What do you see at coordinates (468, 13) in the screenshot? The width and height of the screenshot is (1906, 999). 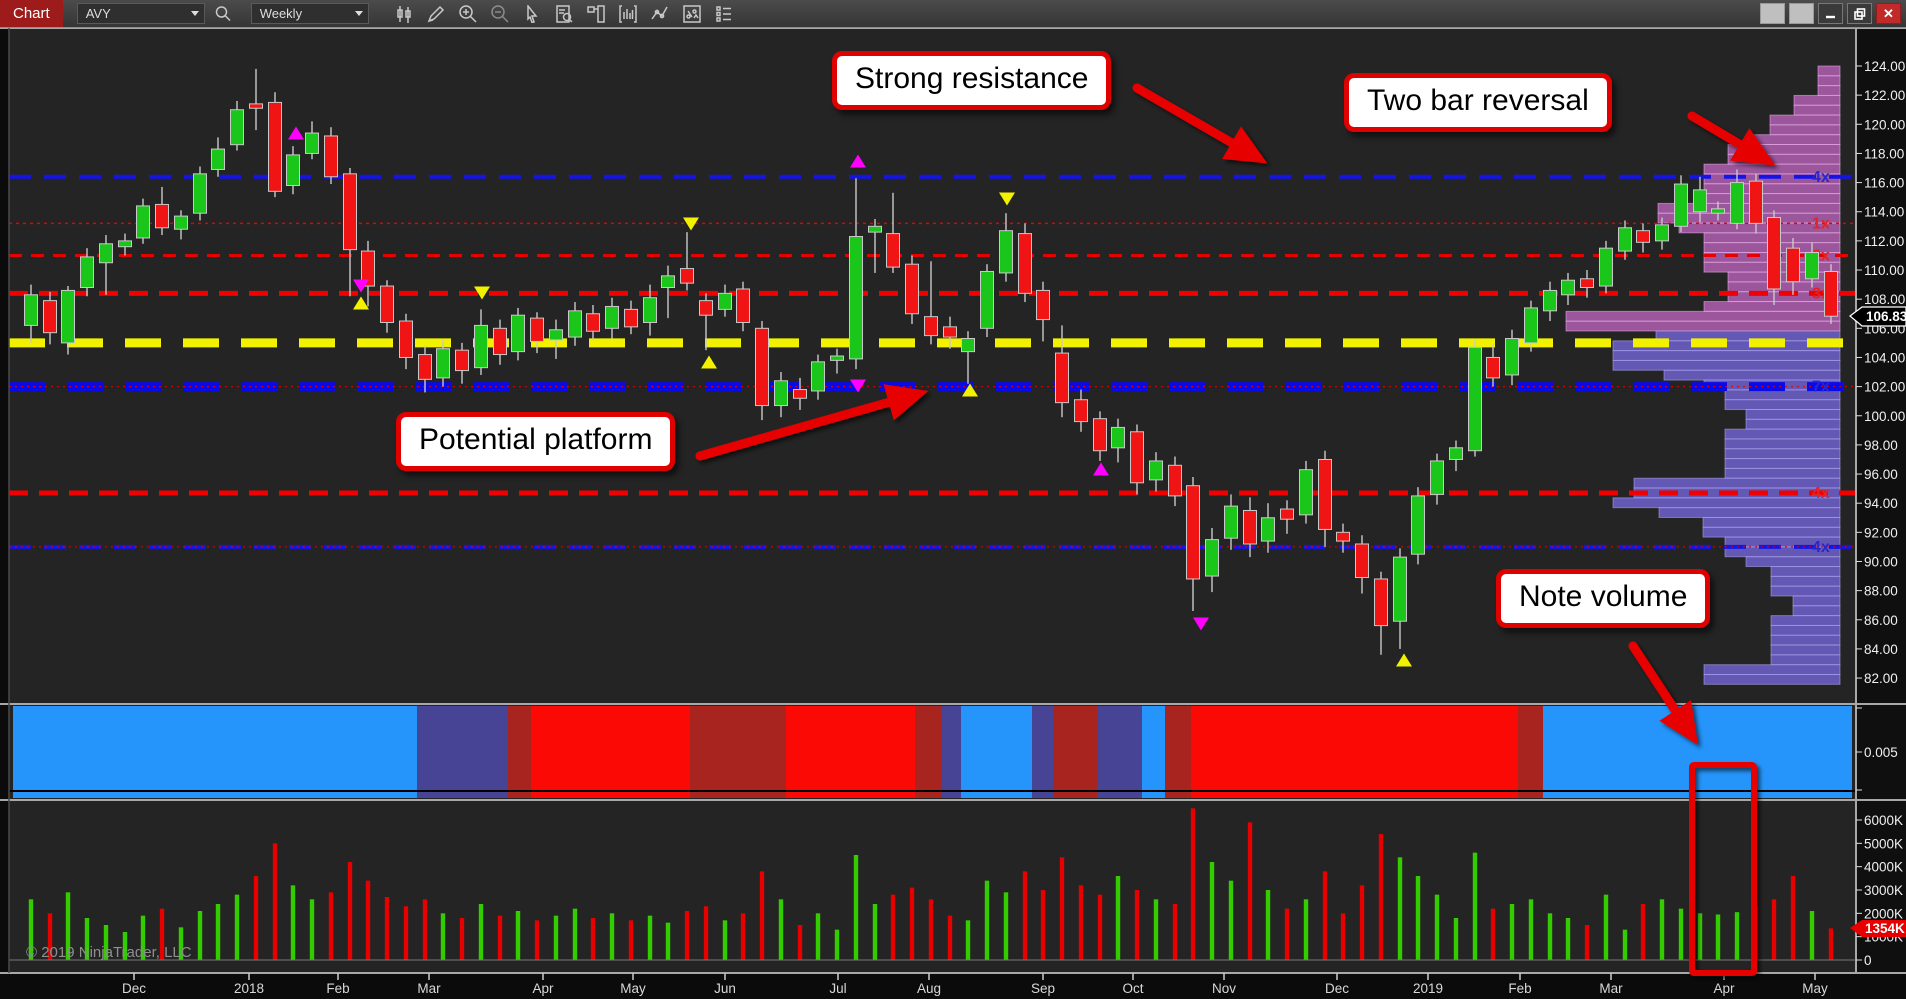 I see `zoom-in-icon` at bounding box center [468, 13].